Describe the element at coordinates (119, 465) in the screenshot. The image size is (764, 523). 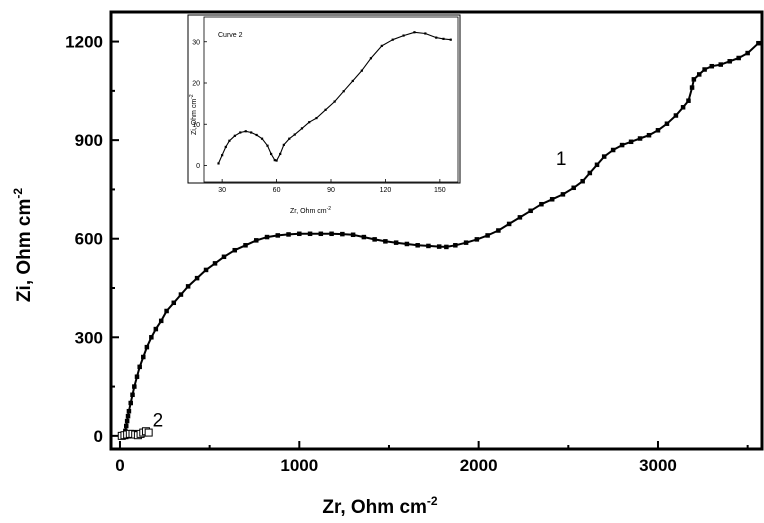
I see `x-tick-label: 0` at that location.